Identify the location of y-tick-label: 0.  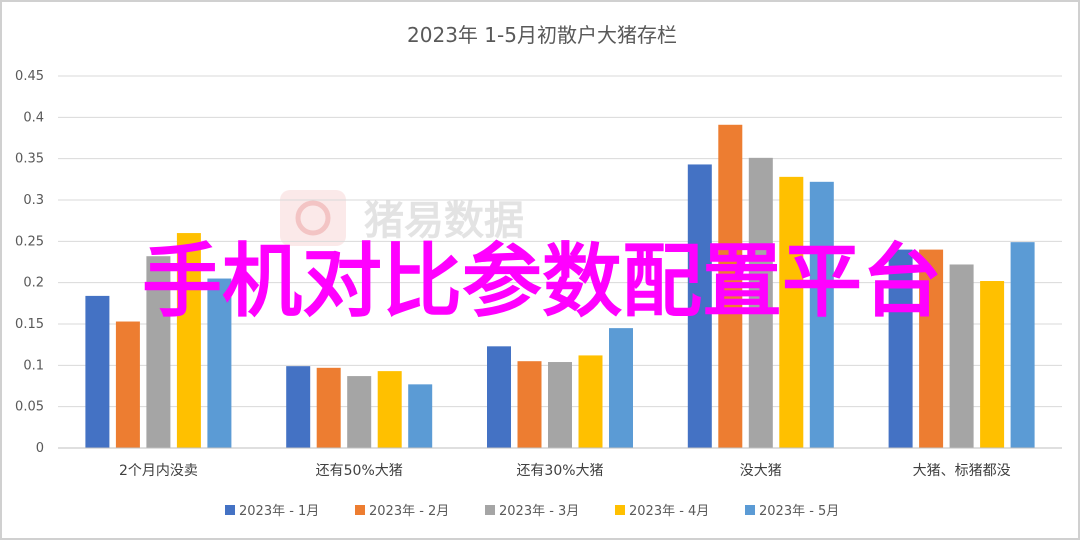
(40, 448).